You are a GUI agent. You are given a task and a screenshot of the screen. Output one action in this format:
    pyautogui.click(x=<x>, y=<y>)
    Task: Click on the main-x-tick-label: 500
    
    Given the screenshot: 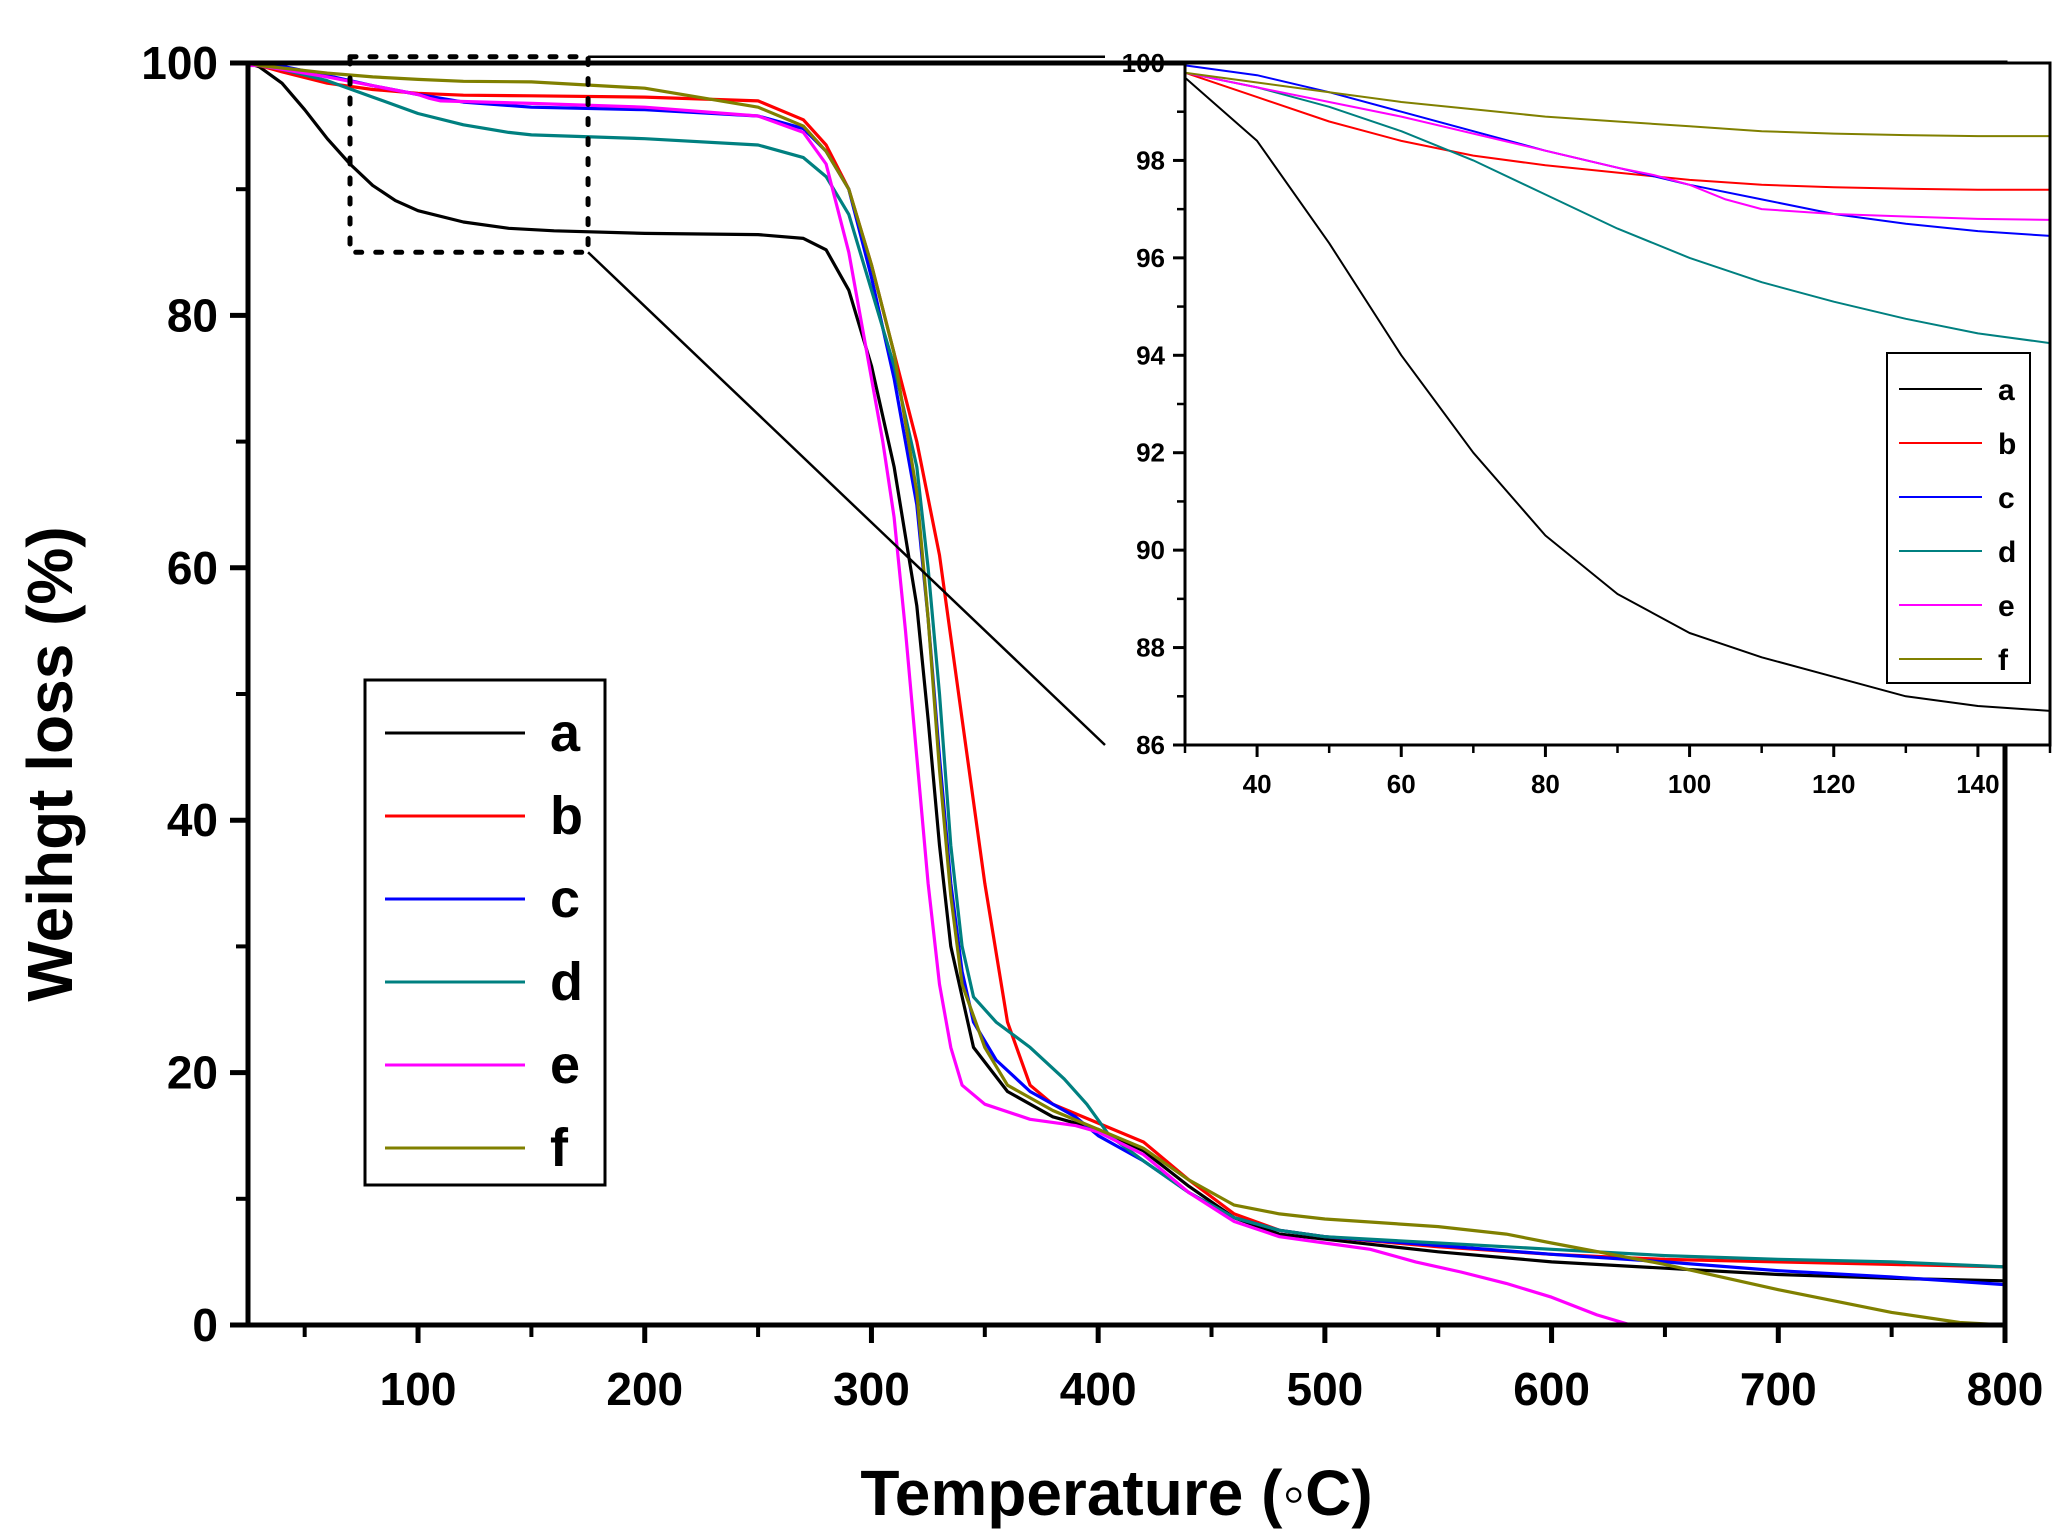 What is the action you would take?
    pyautogui.click(x=1324, y=1389)
    